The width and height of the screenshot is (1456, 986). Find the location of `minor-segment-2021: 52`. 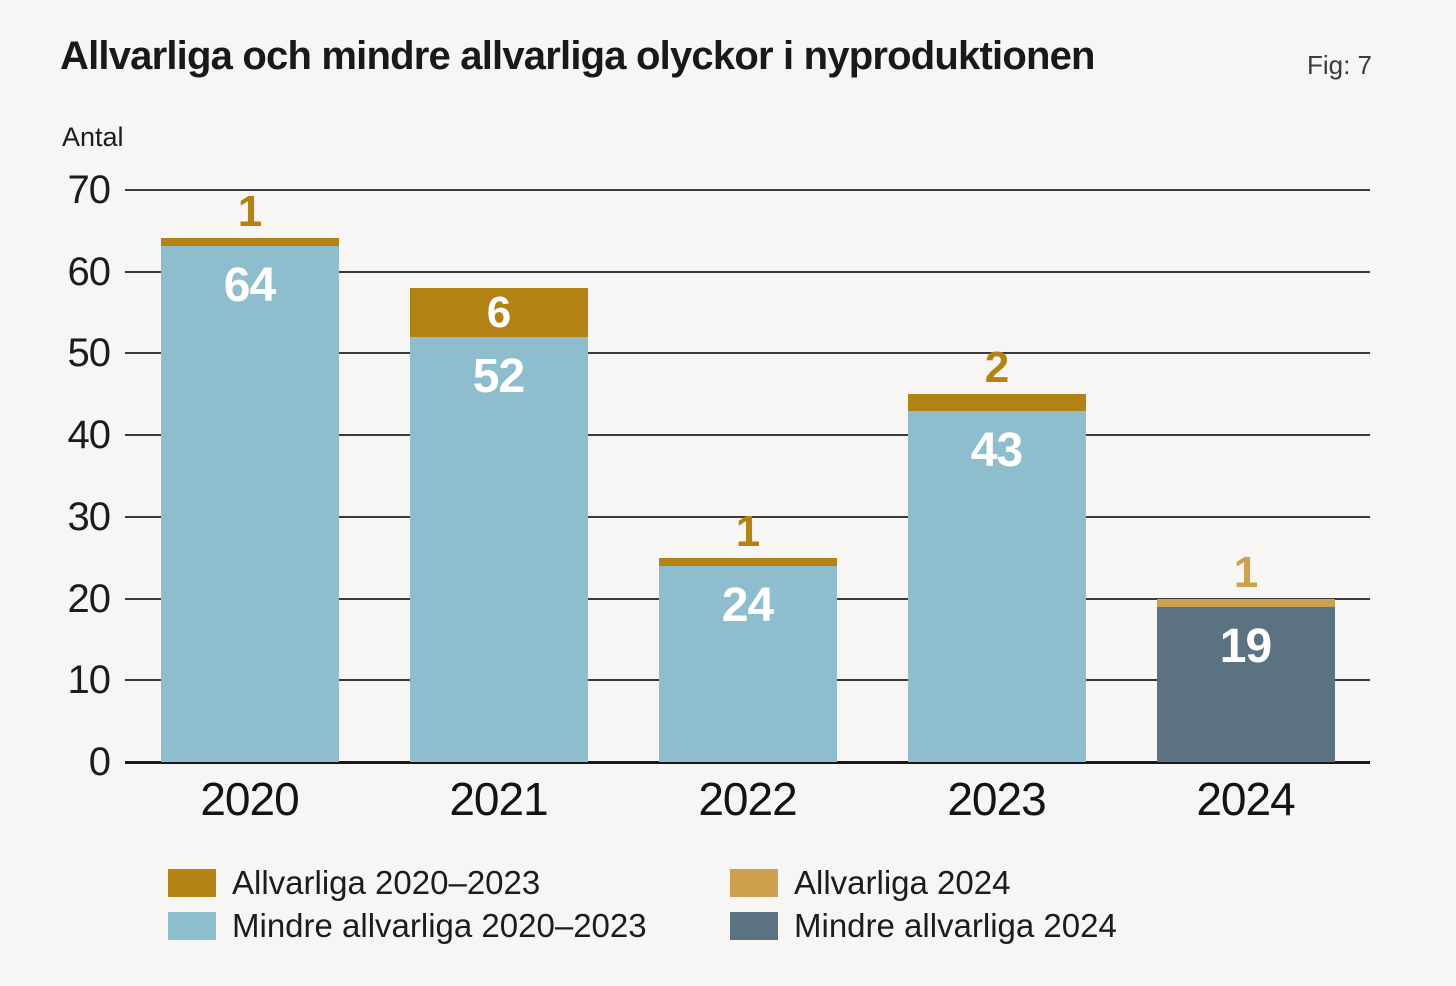

minor-segment-2021: 52 is located at coordinates (498, 549).